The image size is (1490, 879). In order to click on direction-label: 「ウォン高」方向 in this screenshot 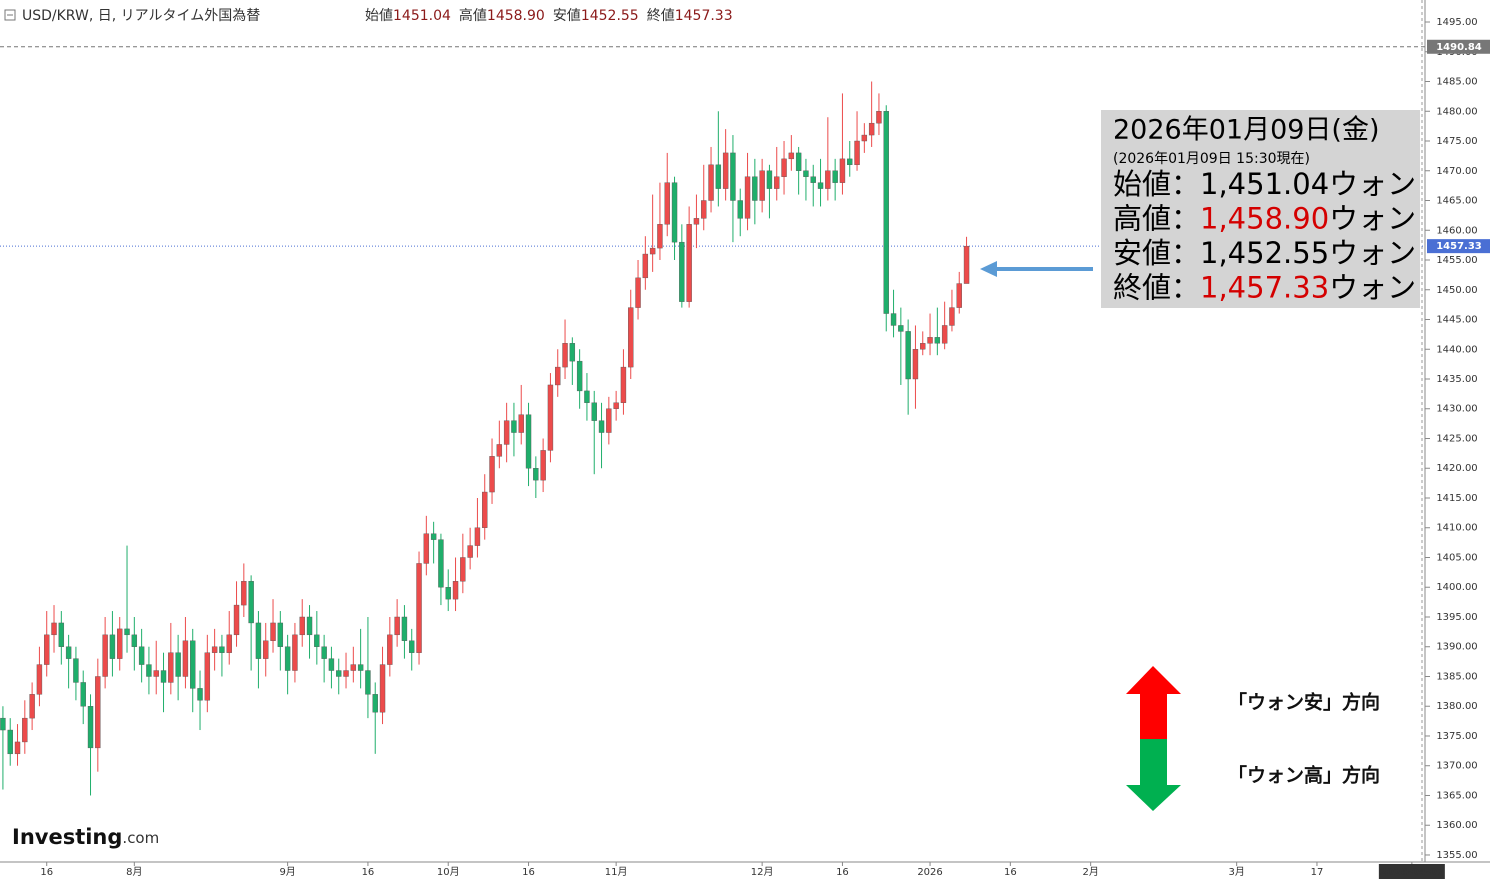, I will do `click(1304, 775)`.